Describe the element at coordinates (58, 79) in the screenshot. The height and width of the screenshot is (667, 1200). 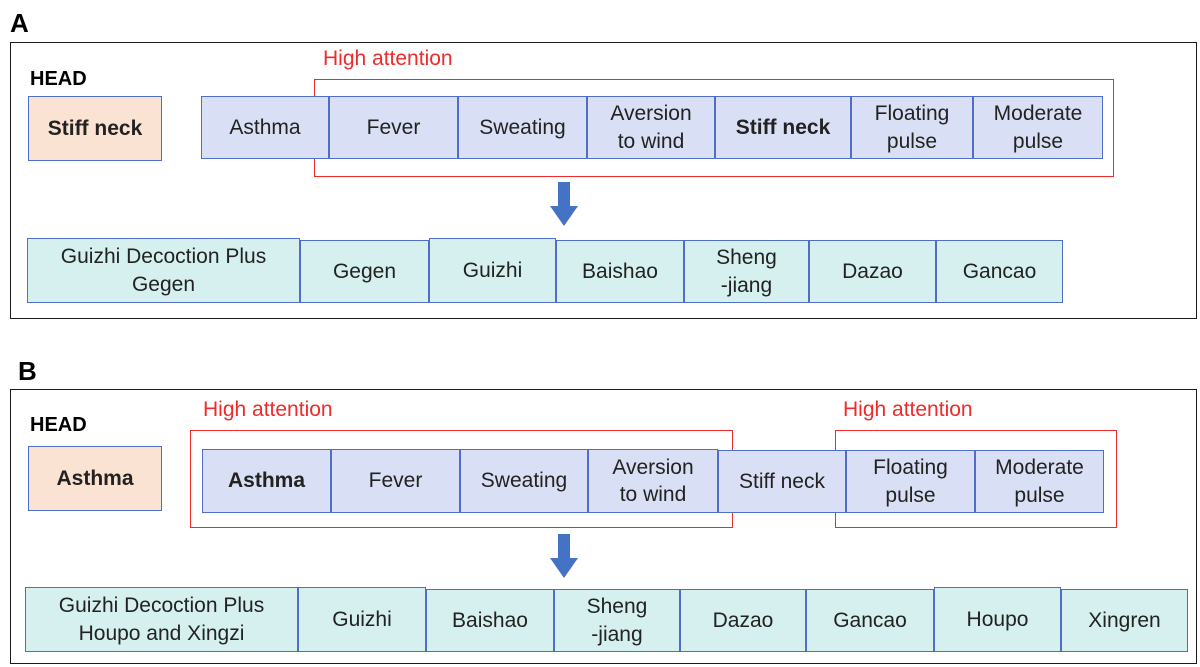
I see `panel-a-head-label: HEAD` at that location.